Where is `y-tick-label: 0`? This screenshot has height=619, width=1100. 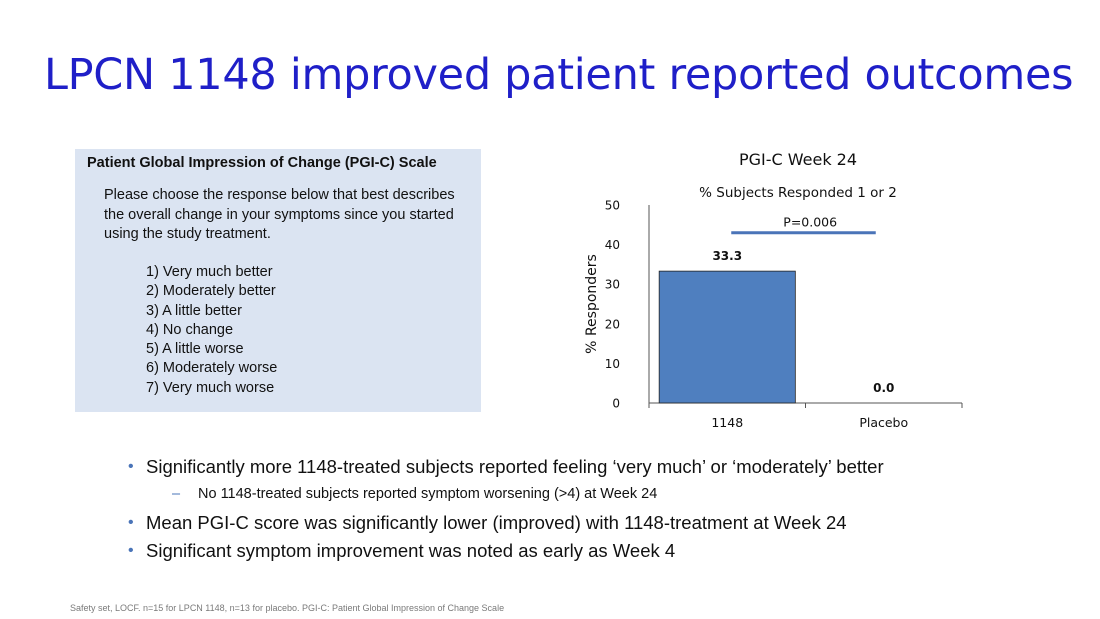
y-tick-label: 0 is located at coordinates (616, 404).